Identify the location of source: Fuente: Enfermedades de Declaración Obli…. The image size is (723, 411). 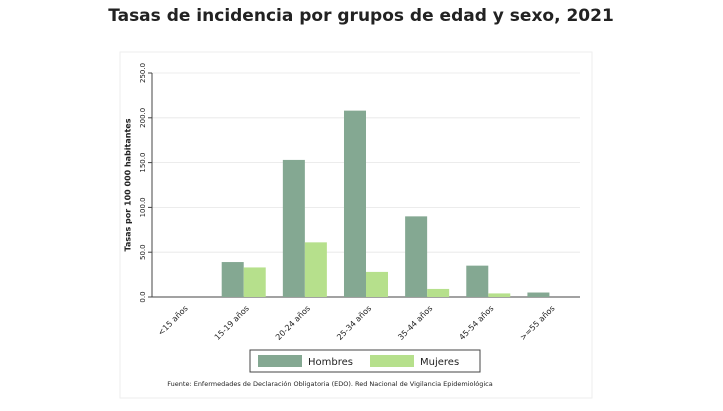
(329, 384).